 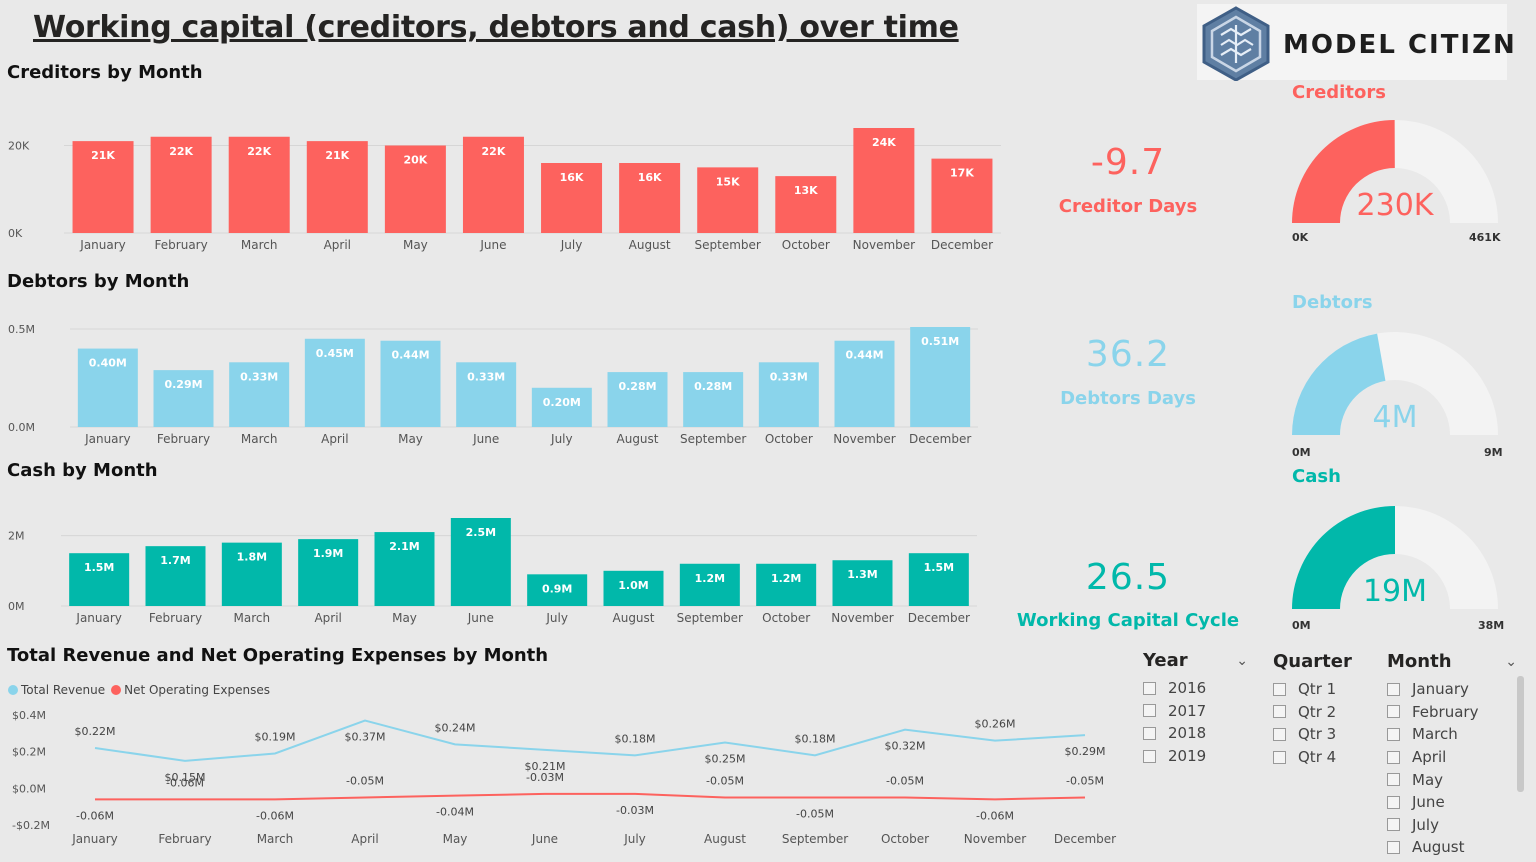 What do you see at coordinates (1195, 733) in the screenshot?
I see `year-slicer-item: 2018` at bounding box center [1195, 733].